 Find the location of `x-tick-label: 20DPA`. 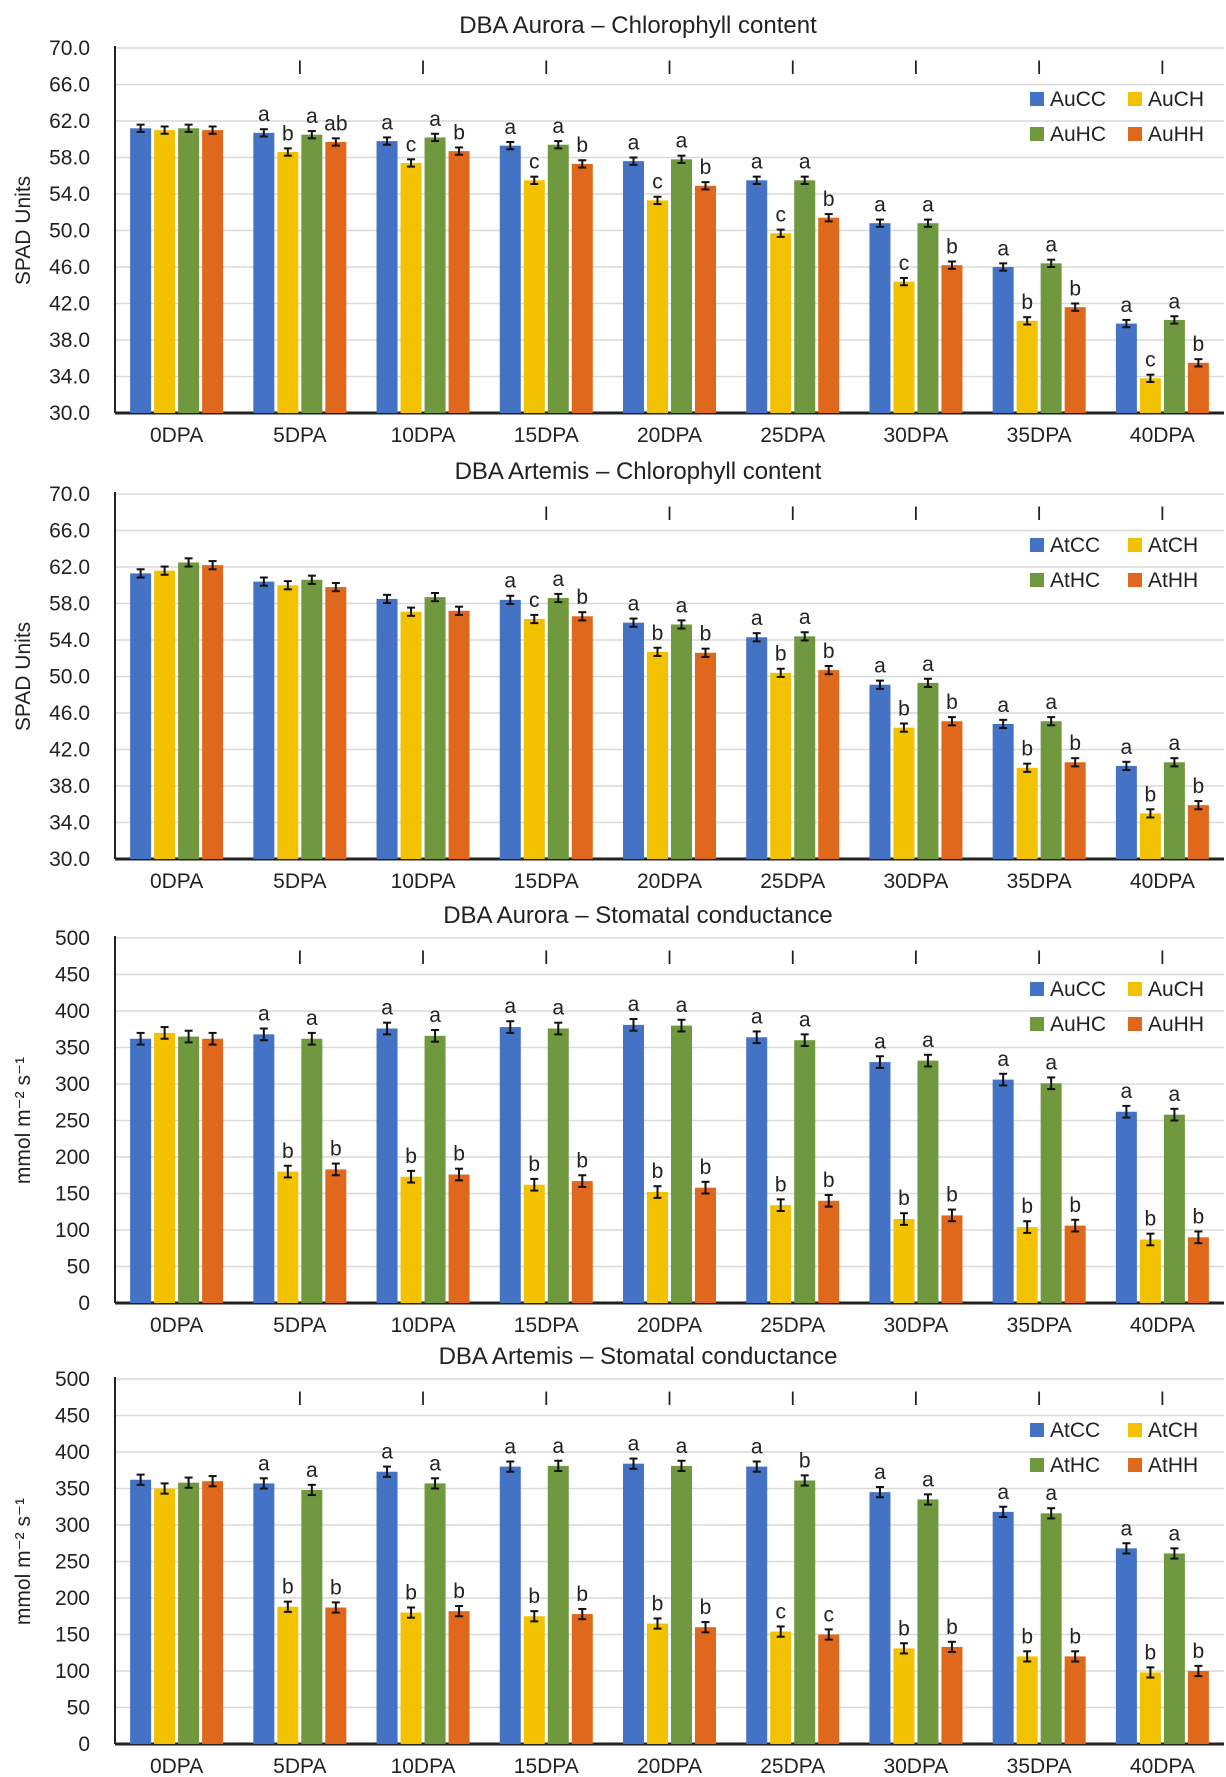

x-tick-label: 20DPA is located at coordinates (669, 435).